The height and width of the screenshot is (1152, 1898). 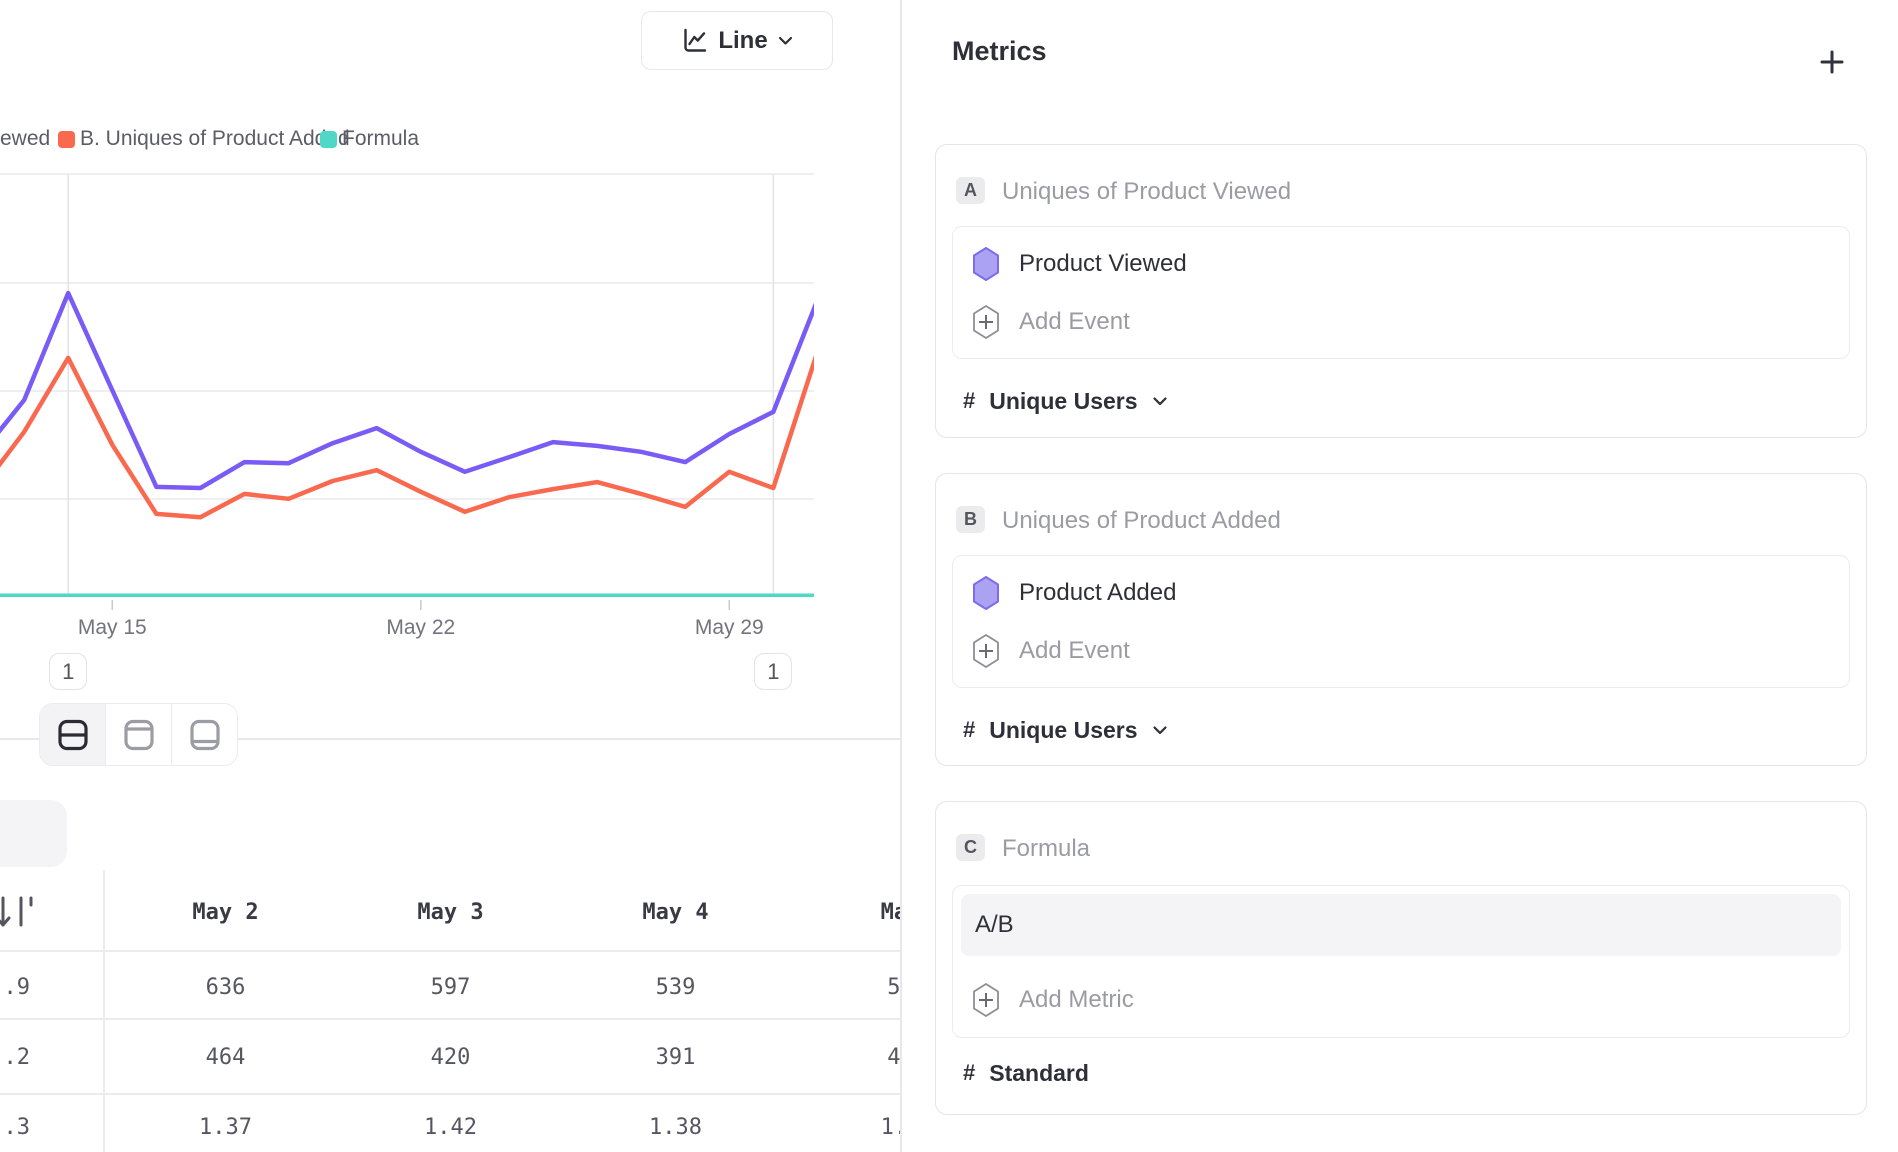 I want to click on event-row-product-added: Product Added, so click(x=1404, y=593).